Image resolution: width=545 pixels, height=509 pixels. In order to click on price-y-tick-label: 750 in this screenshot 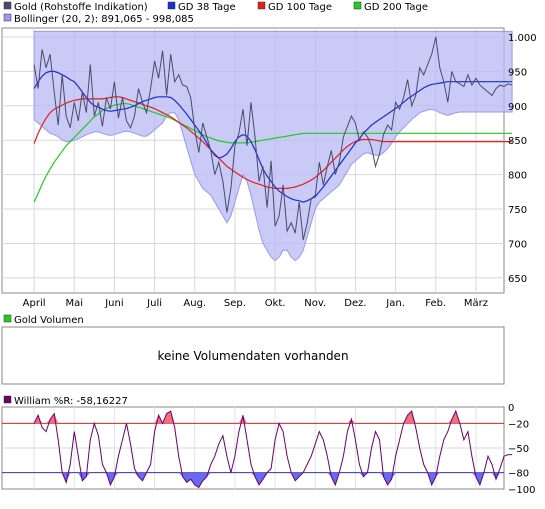, I will do `click(517, 210)`.